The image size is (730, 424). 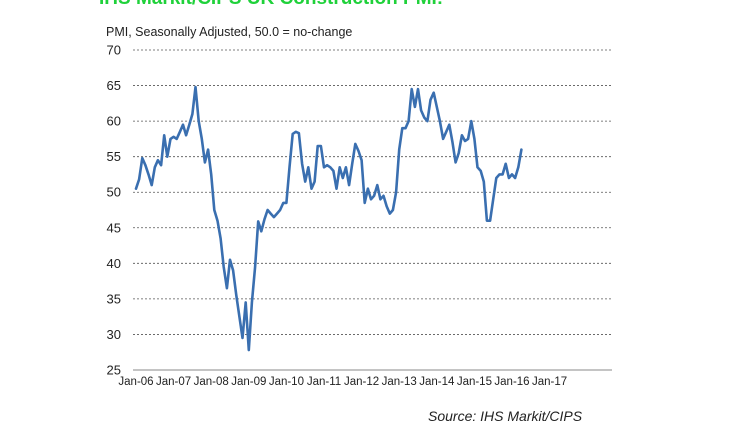 What do you see at coordinates (114, 334) in the screenshot?
I see `y-tick-label: 30` at bounding box center [114, 334].